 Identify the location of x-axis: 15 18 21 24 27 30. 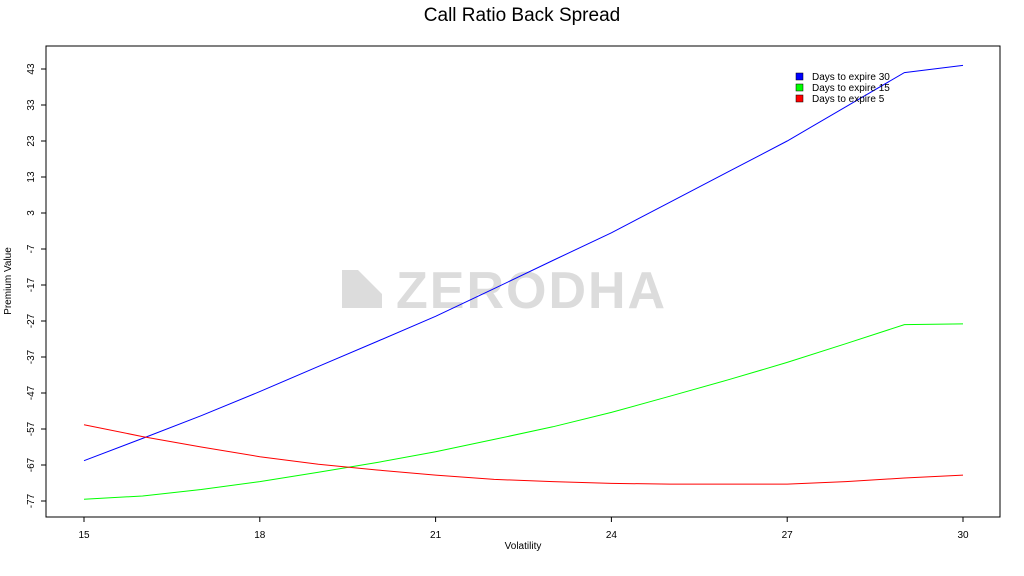
(523, 529).